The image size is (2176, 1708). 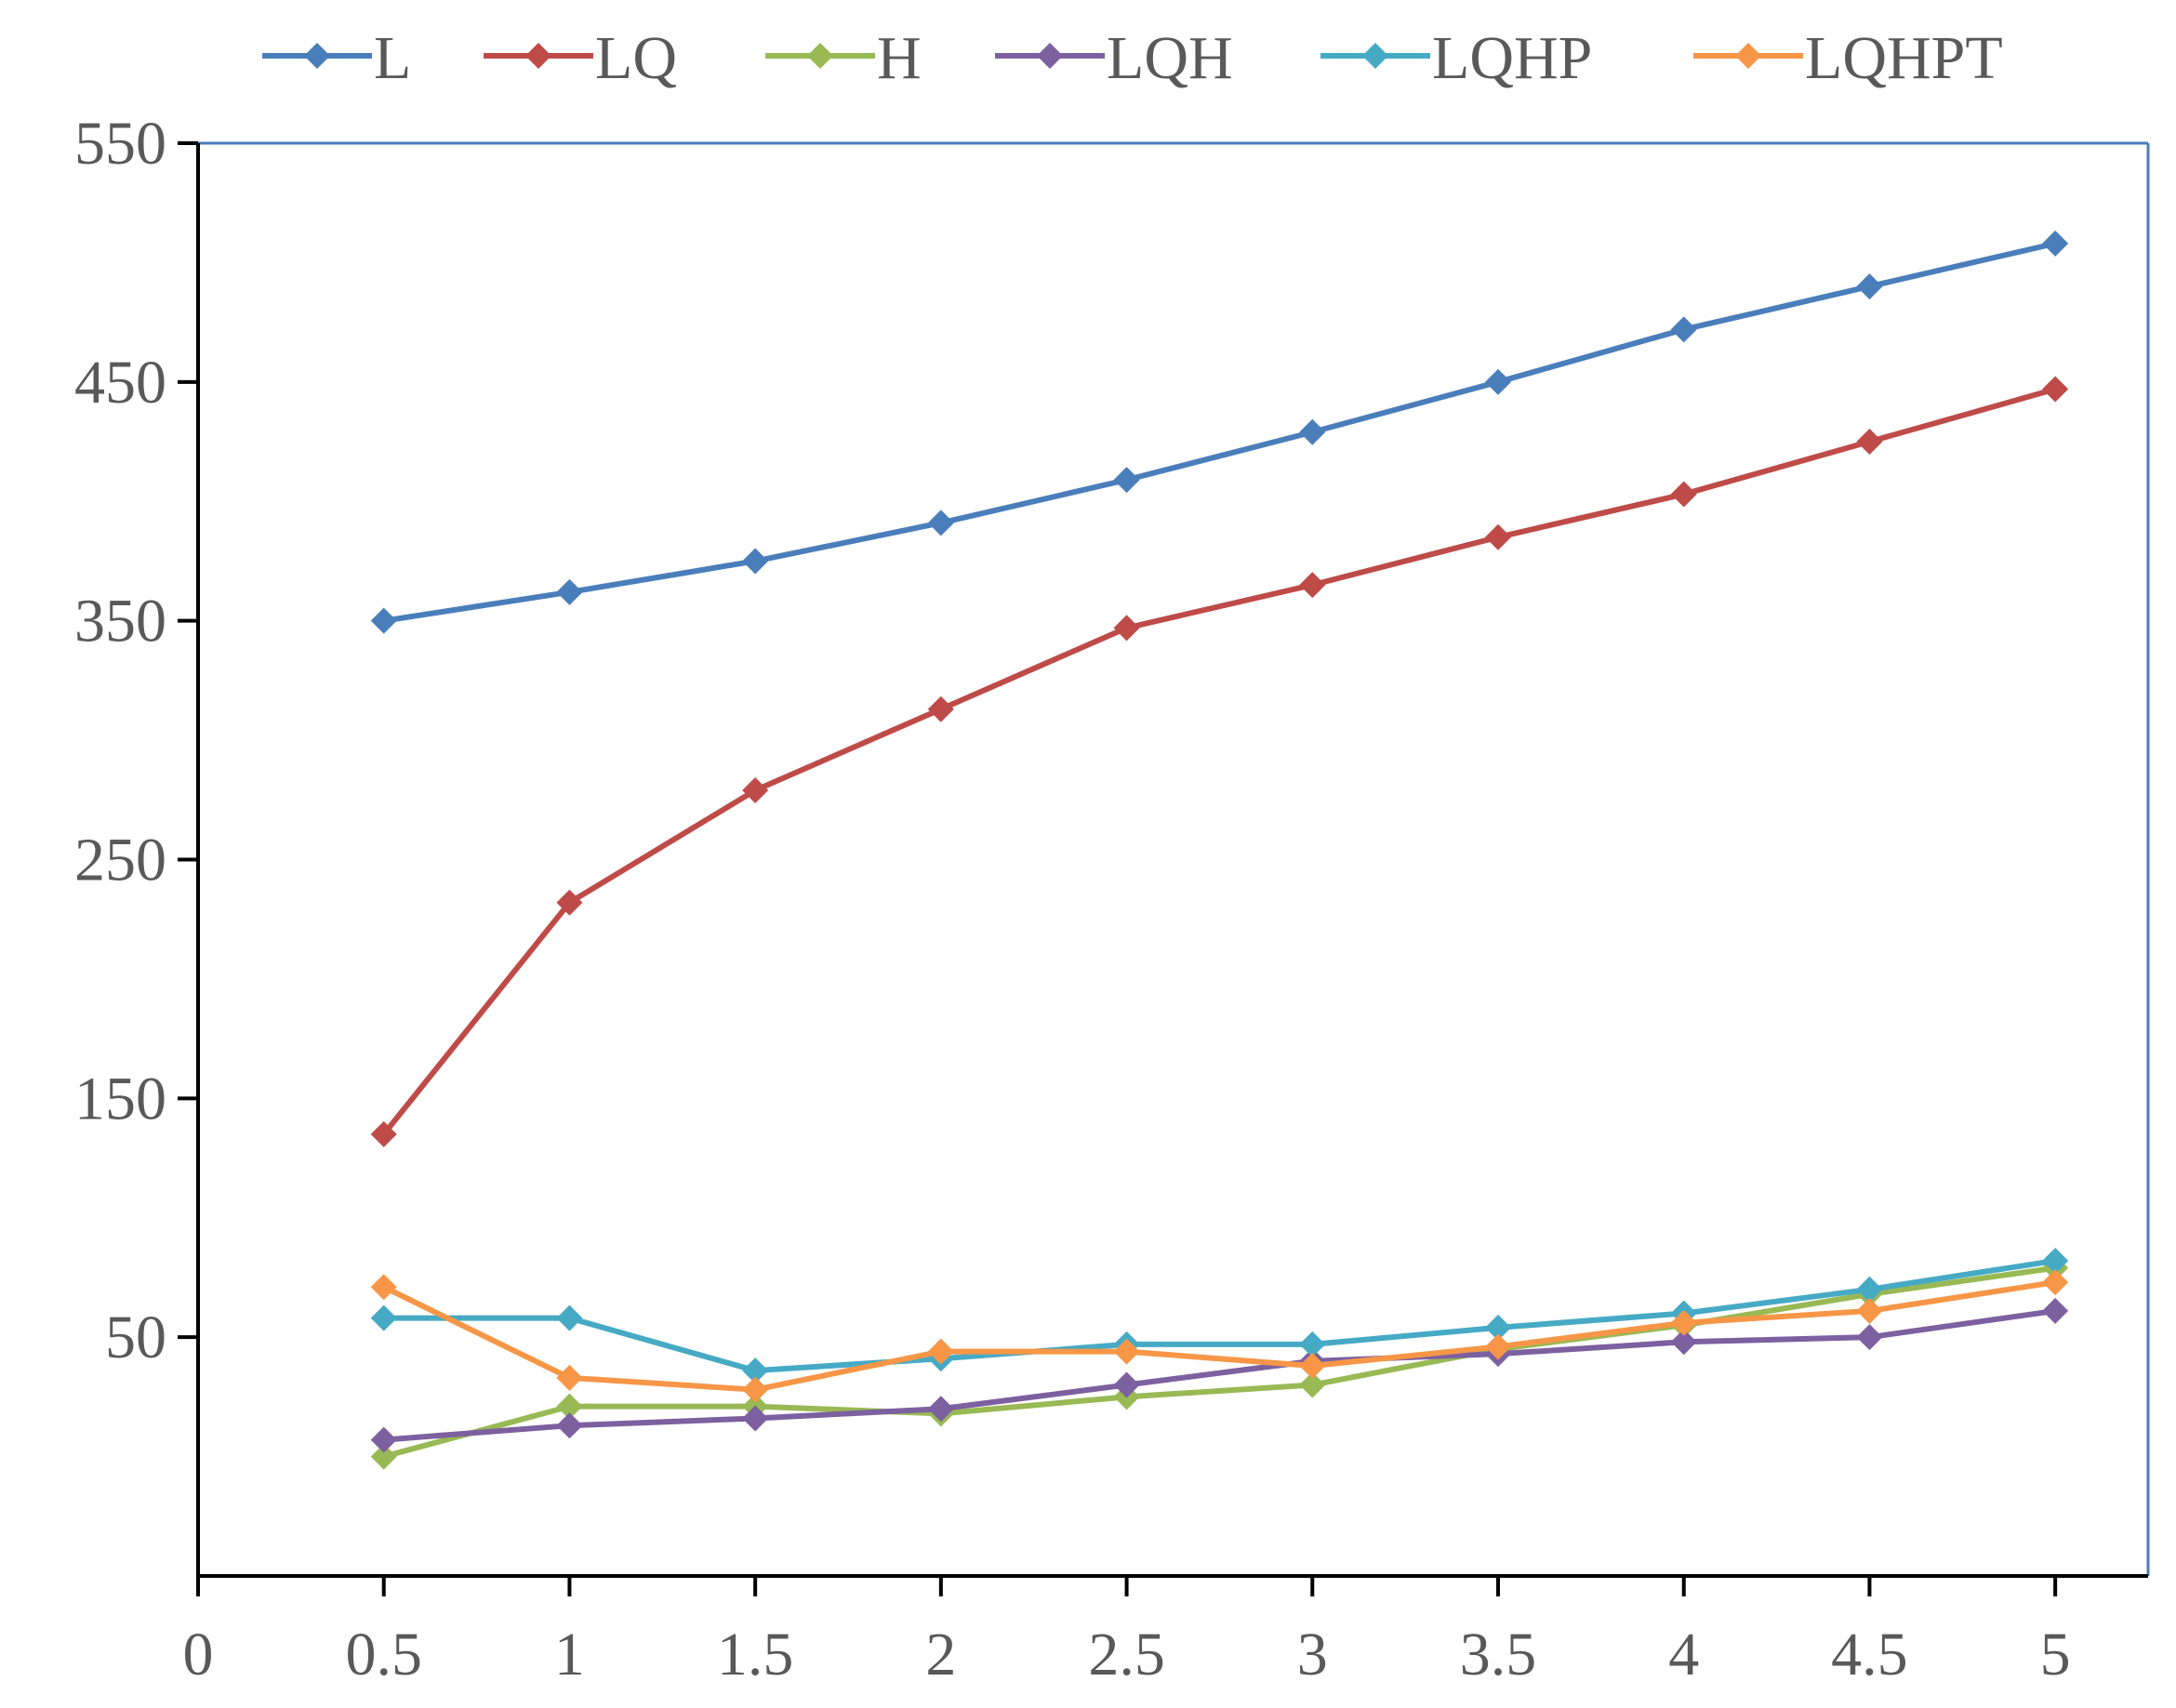 I want to click on legend-item-lqhp: LQHP, so click(x=1456, y=58).